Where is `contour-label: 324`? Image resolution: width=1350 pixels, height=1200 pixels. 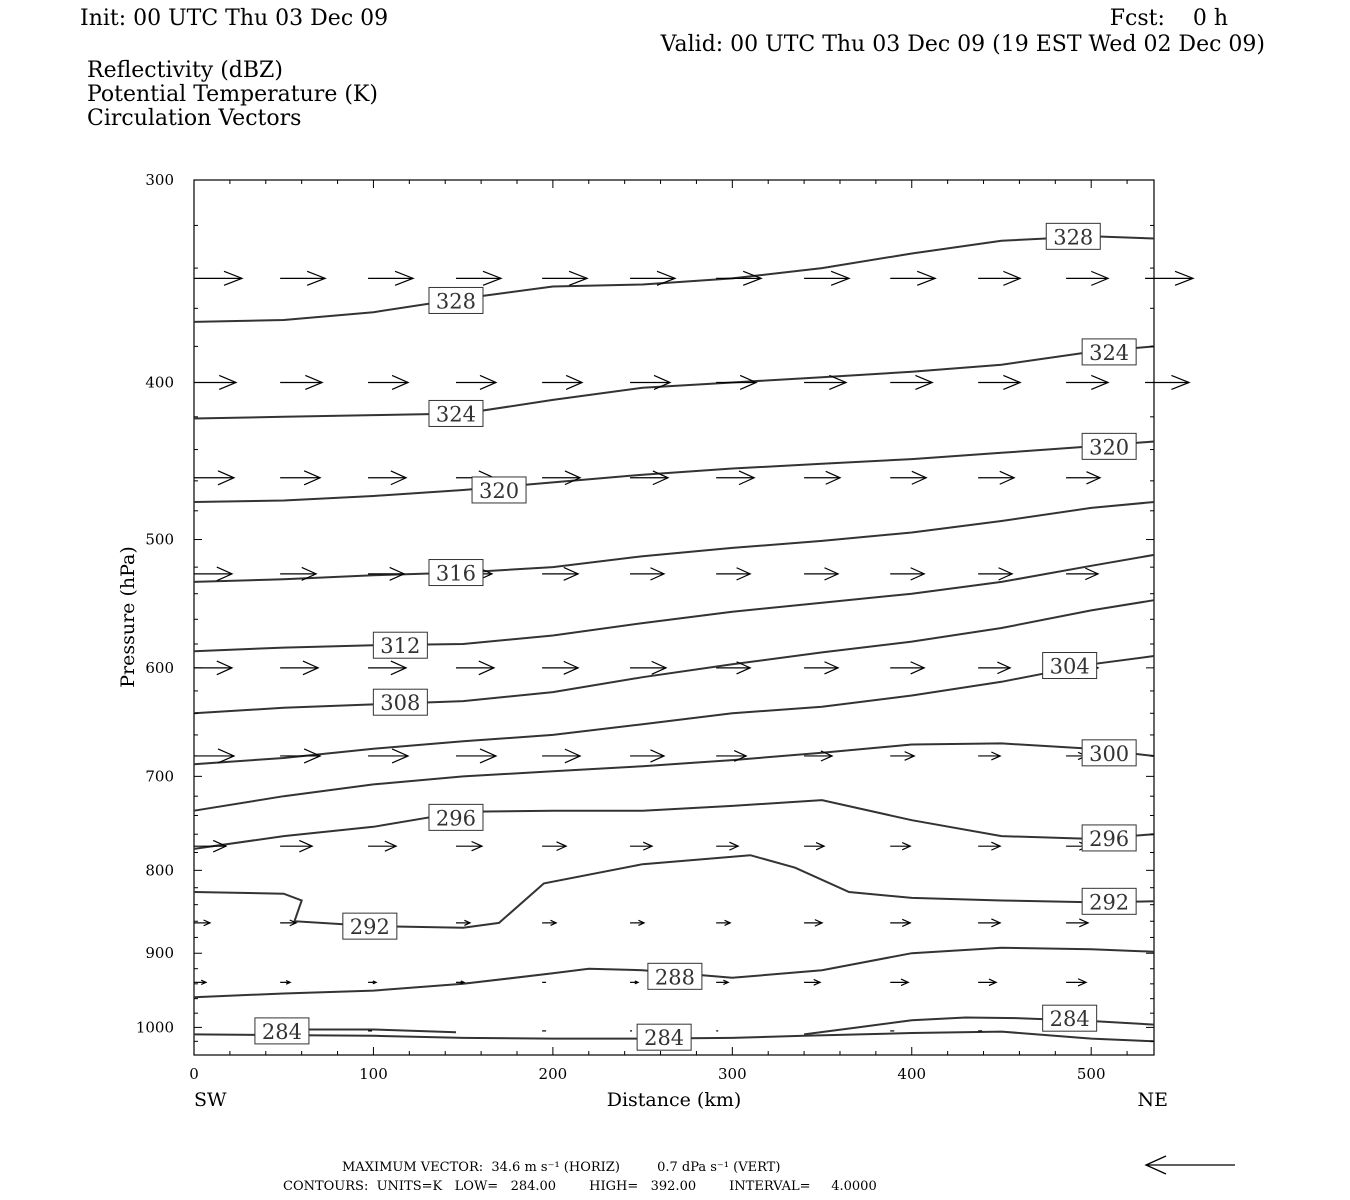 contour-label: 324 is located at coordinates (456, 413).